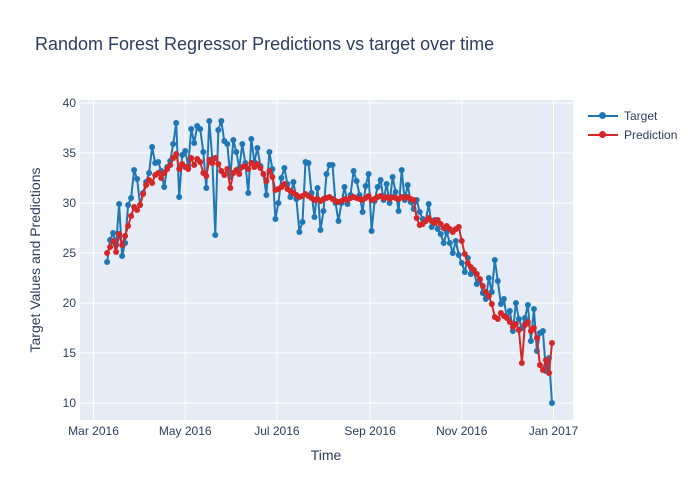 This screenshot has width=700, height=500. I want to click on legend-item-target: Target, so click(632, 115).